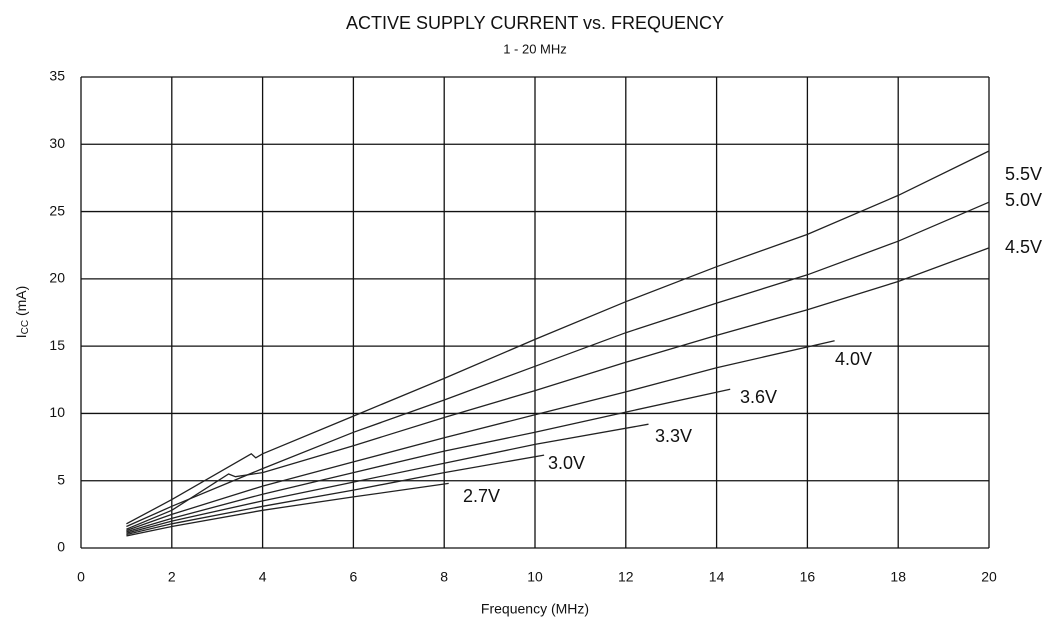  I want to click on x-tick-label: 8, so click(444, 577).